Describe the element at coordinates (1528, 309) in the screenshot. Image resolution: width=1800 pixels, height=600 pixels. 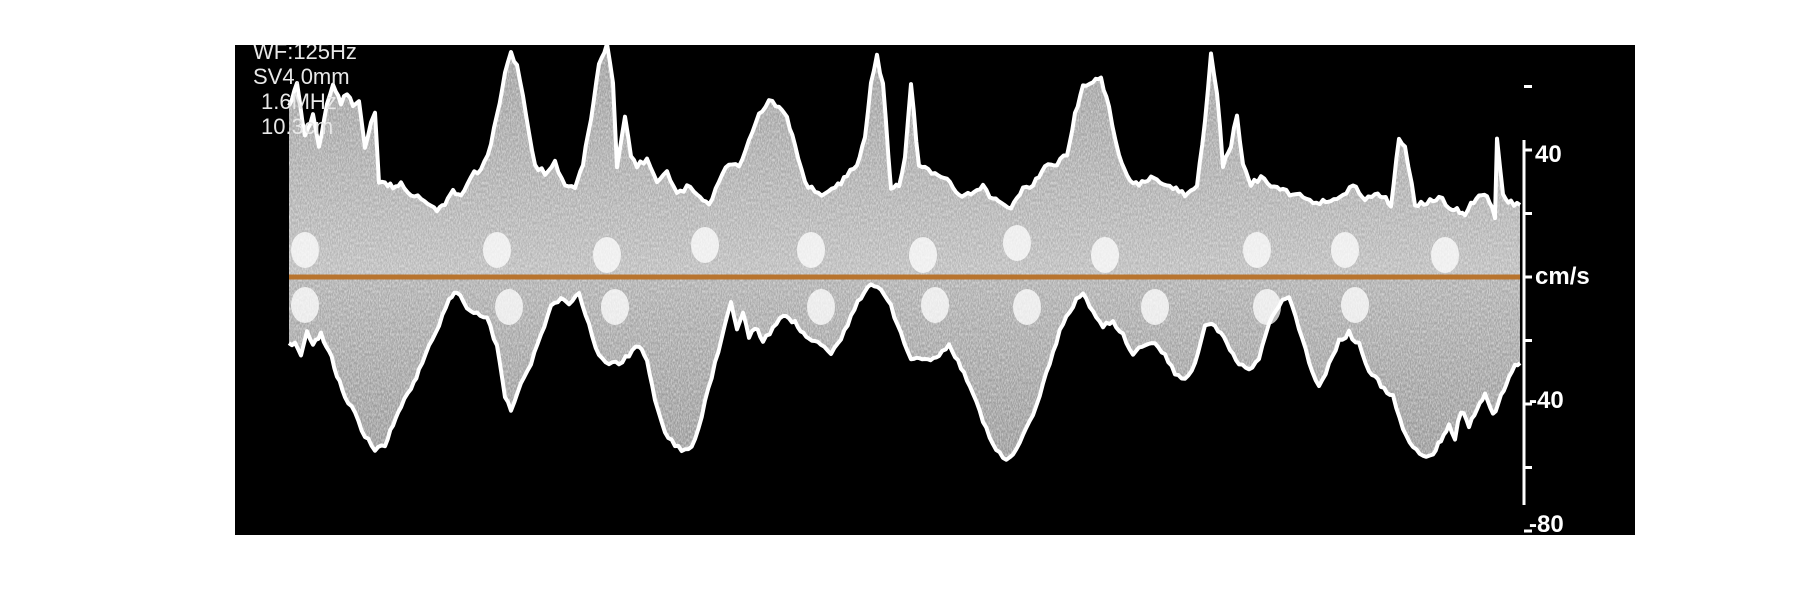
I see `velocity-scale-ticks` at that location.